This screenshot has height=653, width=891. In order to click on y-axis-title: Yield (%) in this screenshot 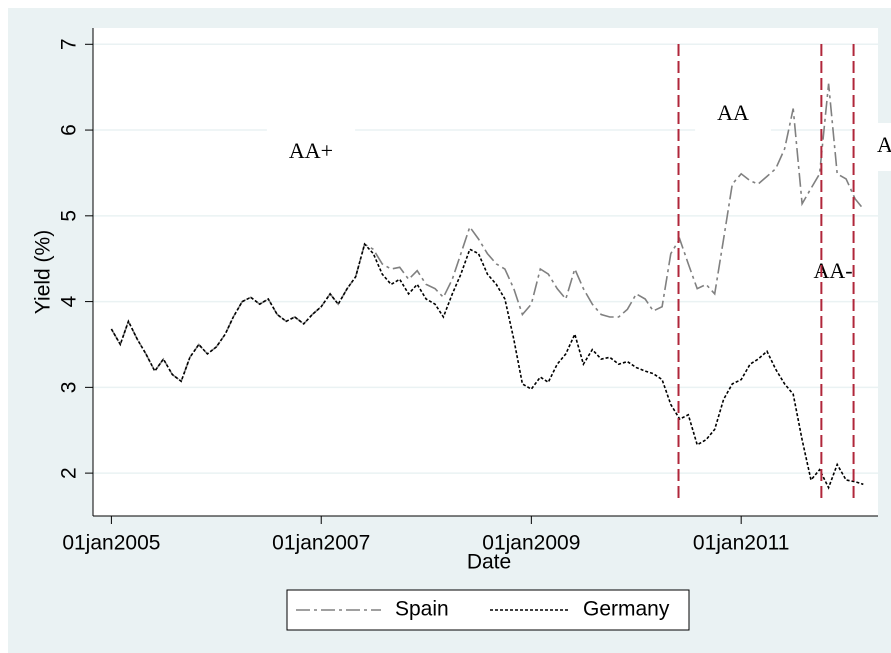, I will do `click(43, 272)`.